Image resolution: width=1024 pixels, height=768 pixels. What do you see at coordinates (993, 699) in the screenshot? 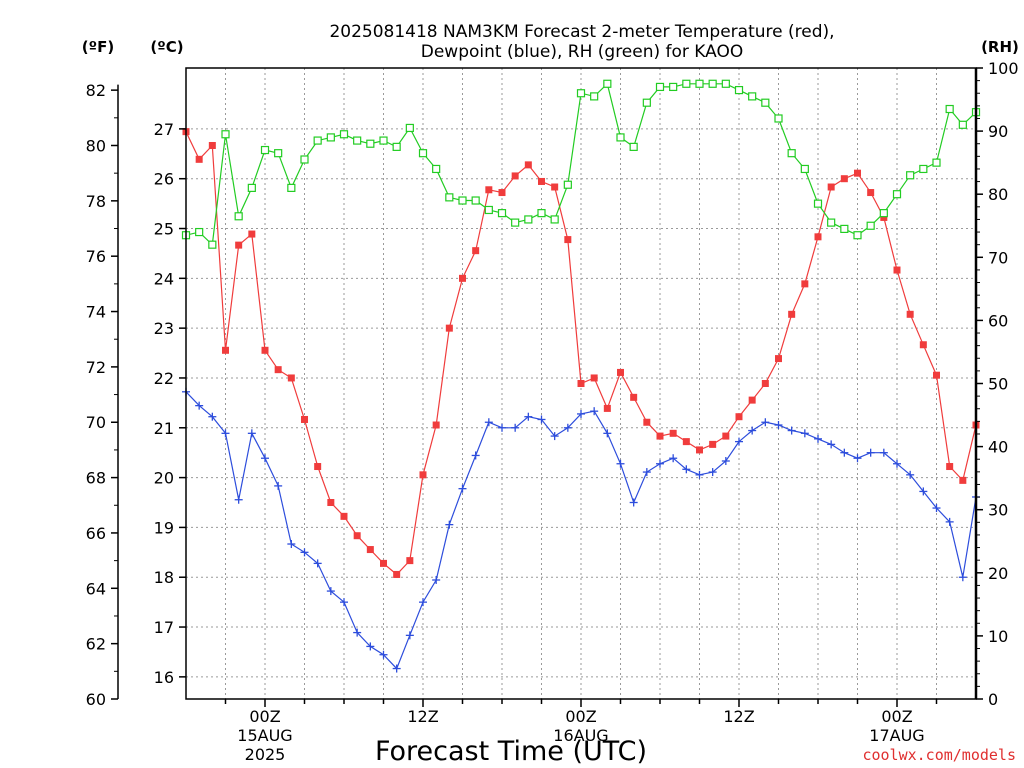
I see `rh-tick-label: 0` at bounding box center [993, 699].